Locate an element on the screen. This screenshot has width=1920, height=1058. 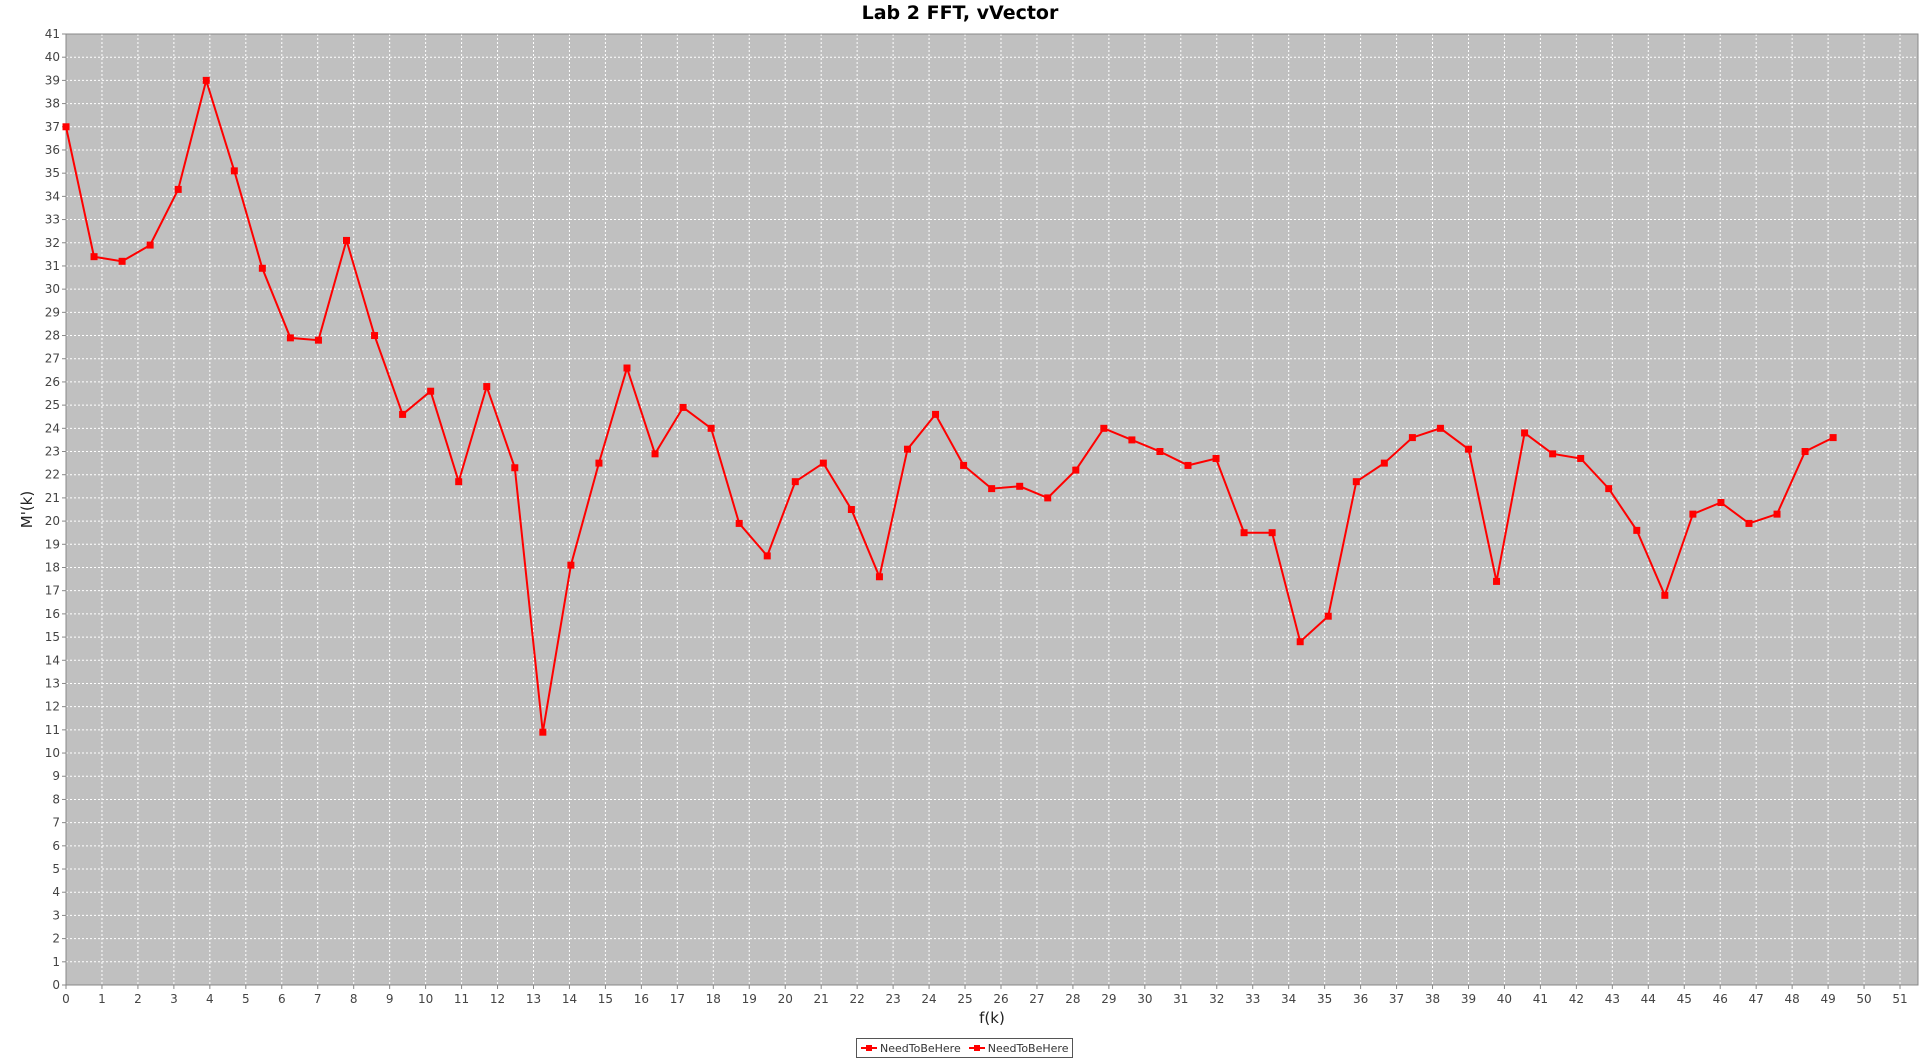
x-tick-label: 28 is located at coordinates (1072, 999).